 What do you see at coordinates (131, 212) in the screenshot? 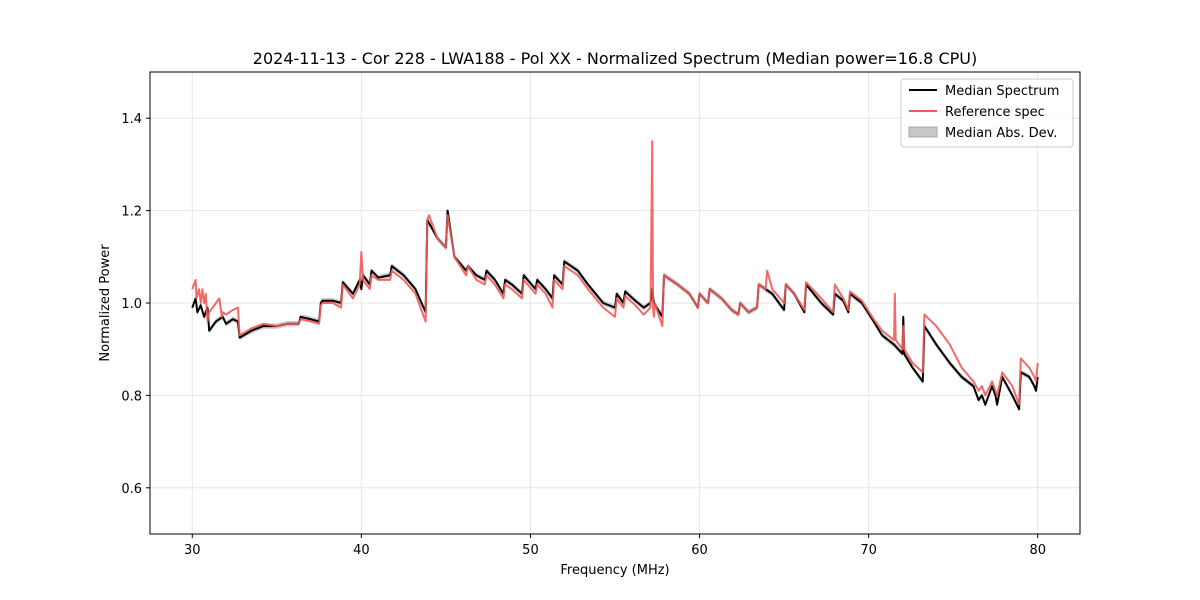
I see `y-tick-label: 1.2` at bounding box center [131, 212].